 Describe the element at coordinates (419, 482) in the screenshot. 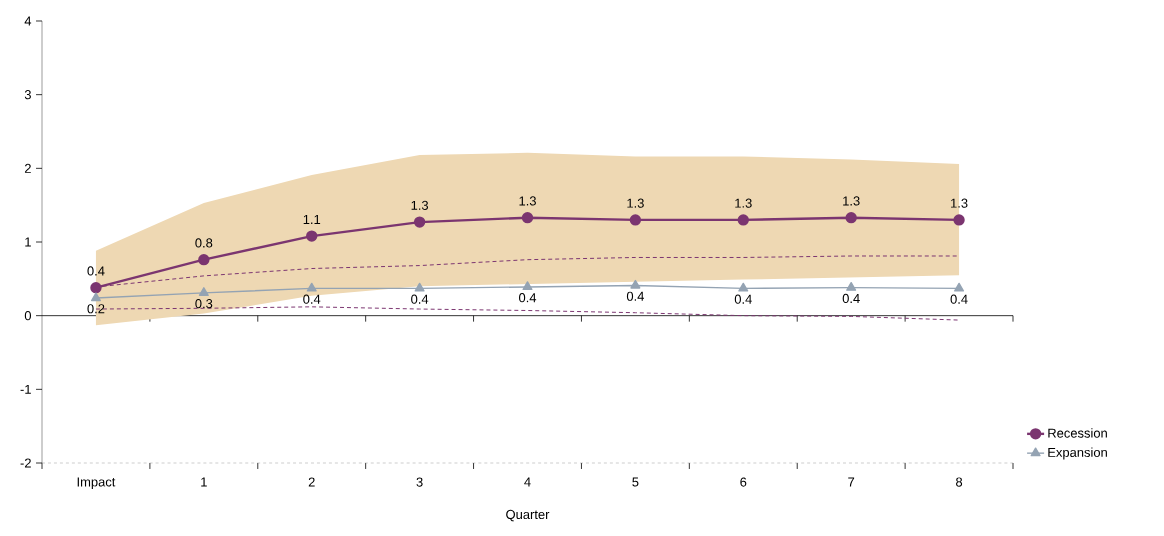

I see `x-tick-label: 3` at that location.